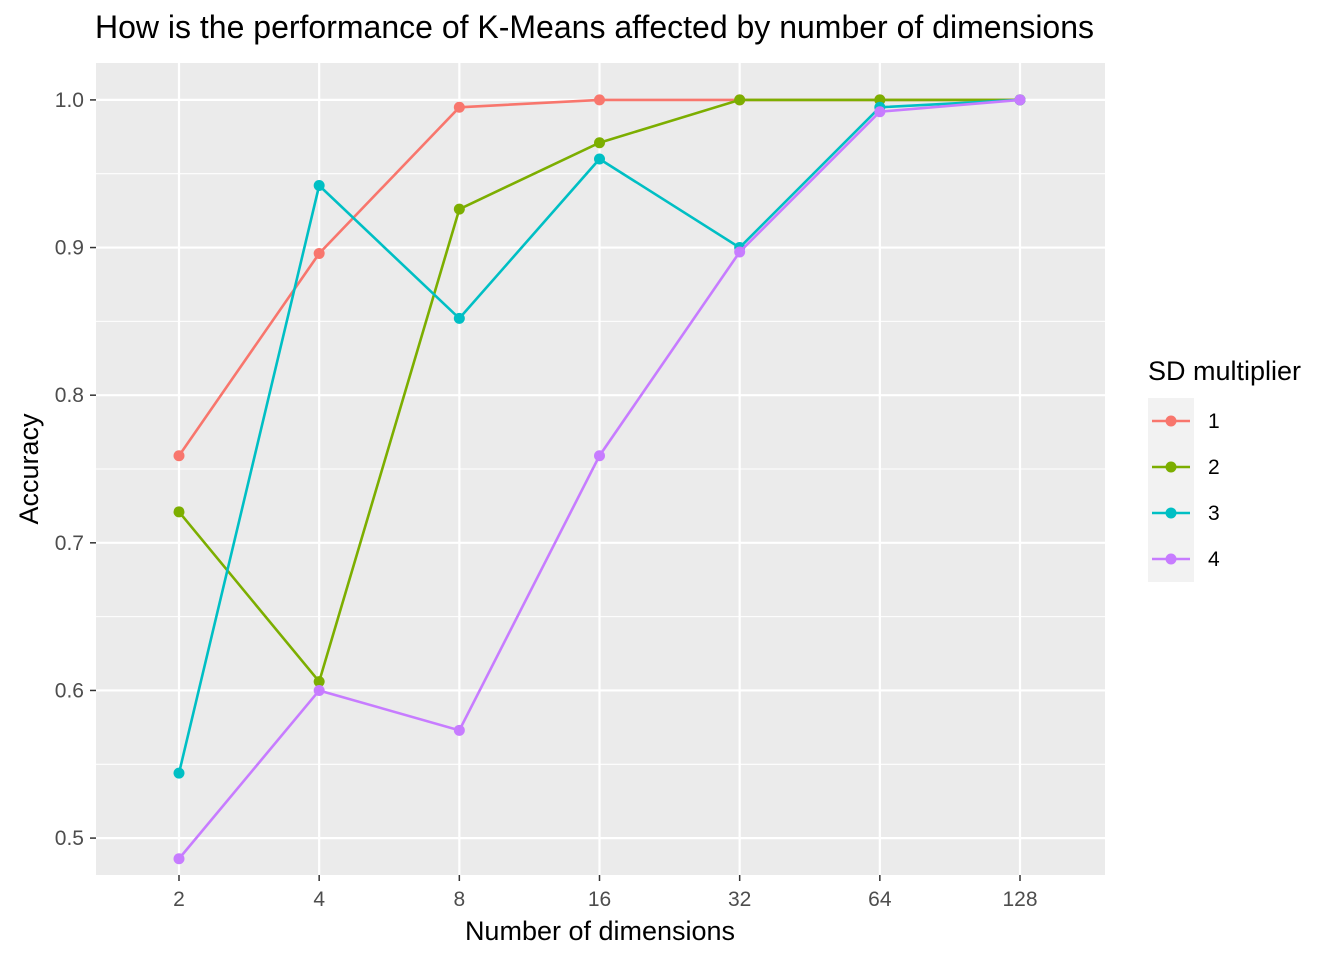 This screenshot has height=960, width=1344. I want to click on x-tick-label: 64, so click(880, 899).